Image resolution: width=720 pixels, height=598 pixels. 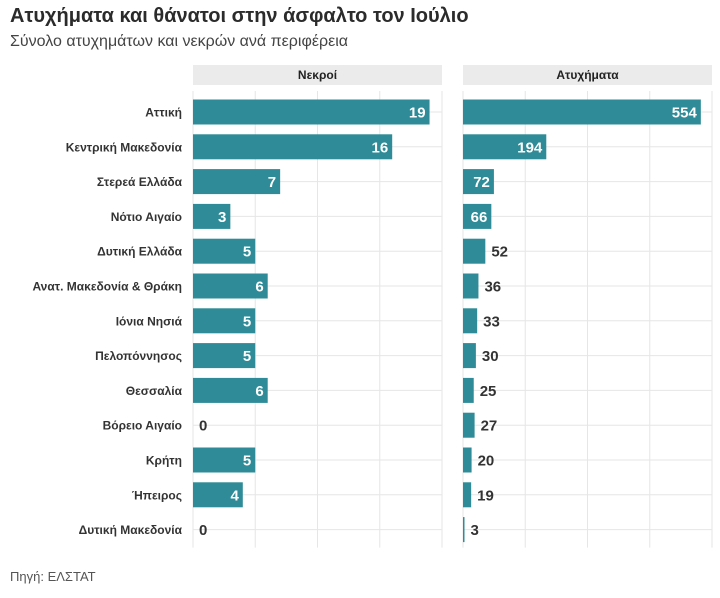 I want to click on category-label: Κεντρική Μακεδονία, so click(x=124, y=147).